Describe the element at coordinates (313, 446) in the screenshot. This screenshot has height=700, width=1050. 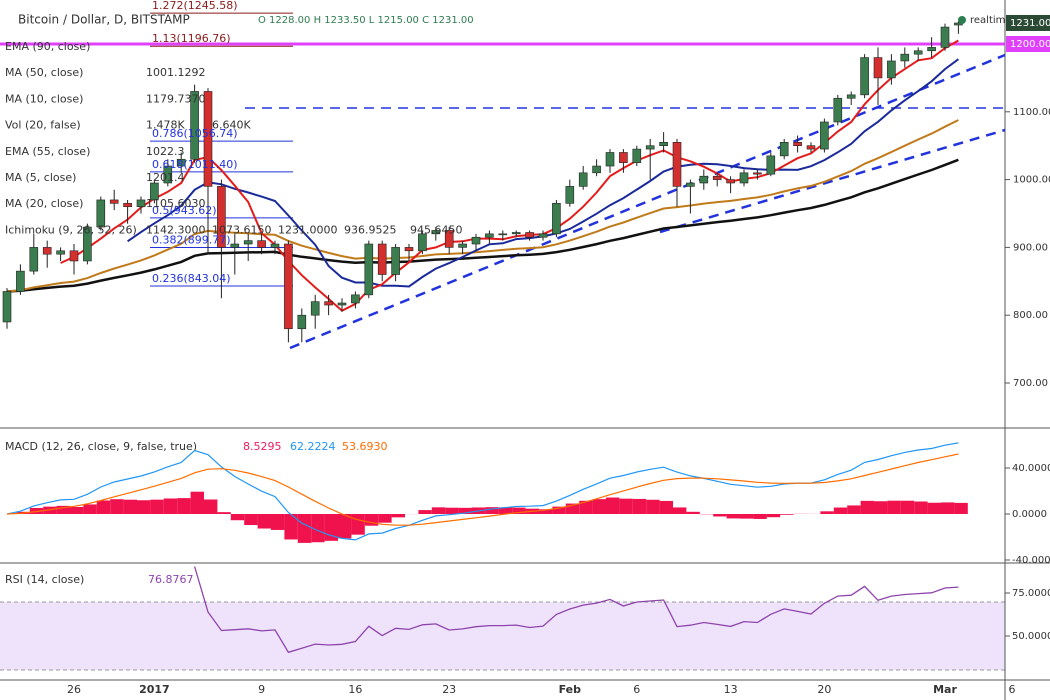
I see `macd-value: 62.2224` at that location.